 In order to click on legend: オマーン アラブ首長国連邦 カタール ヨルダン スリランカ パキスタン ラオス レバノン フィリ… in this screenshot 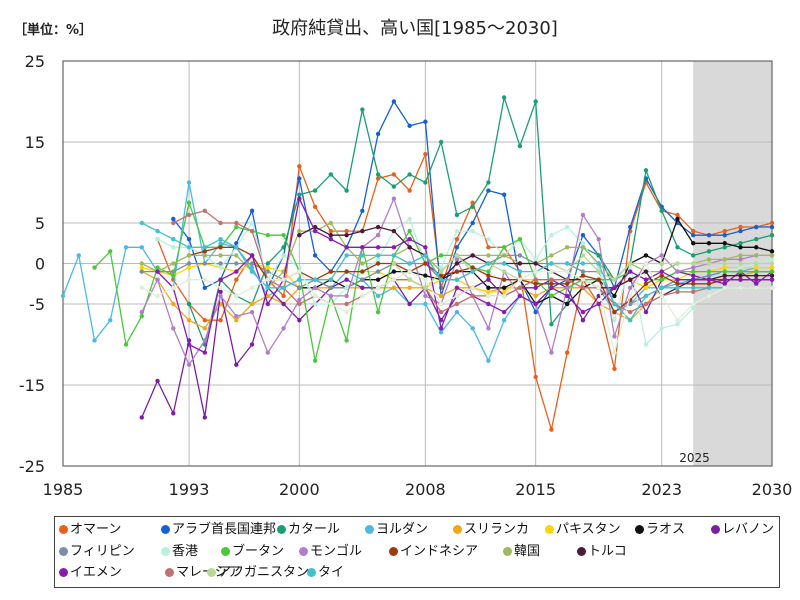, I will do `click(417, 552)`.